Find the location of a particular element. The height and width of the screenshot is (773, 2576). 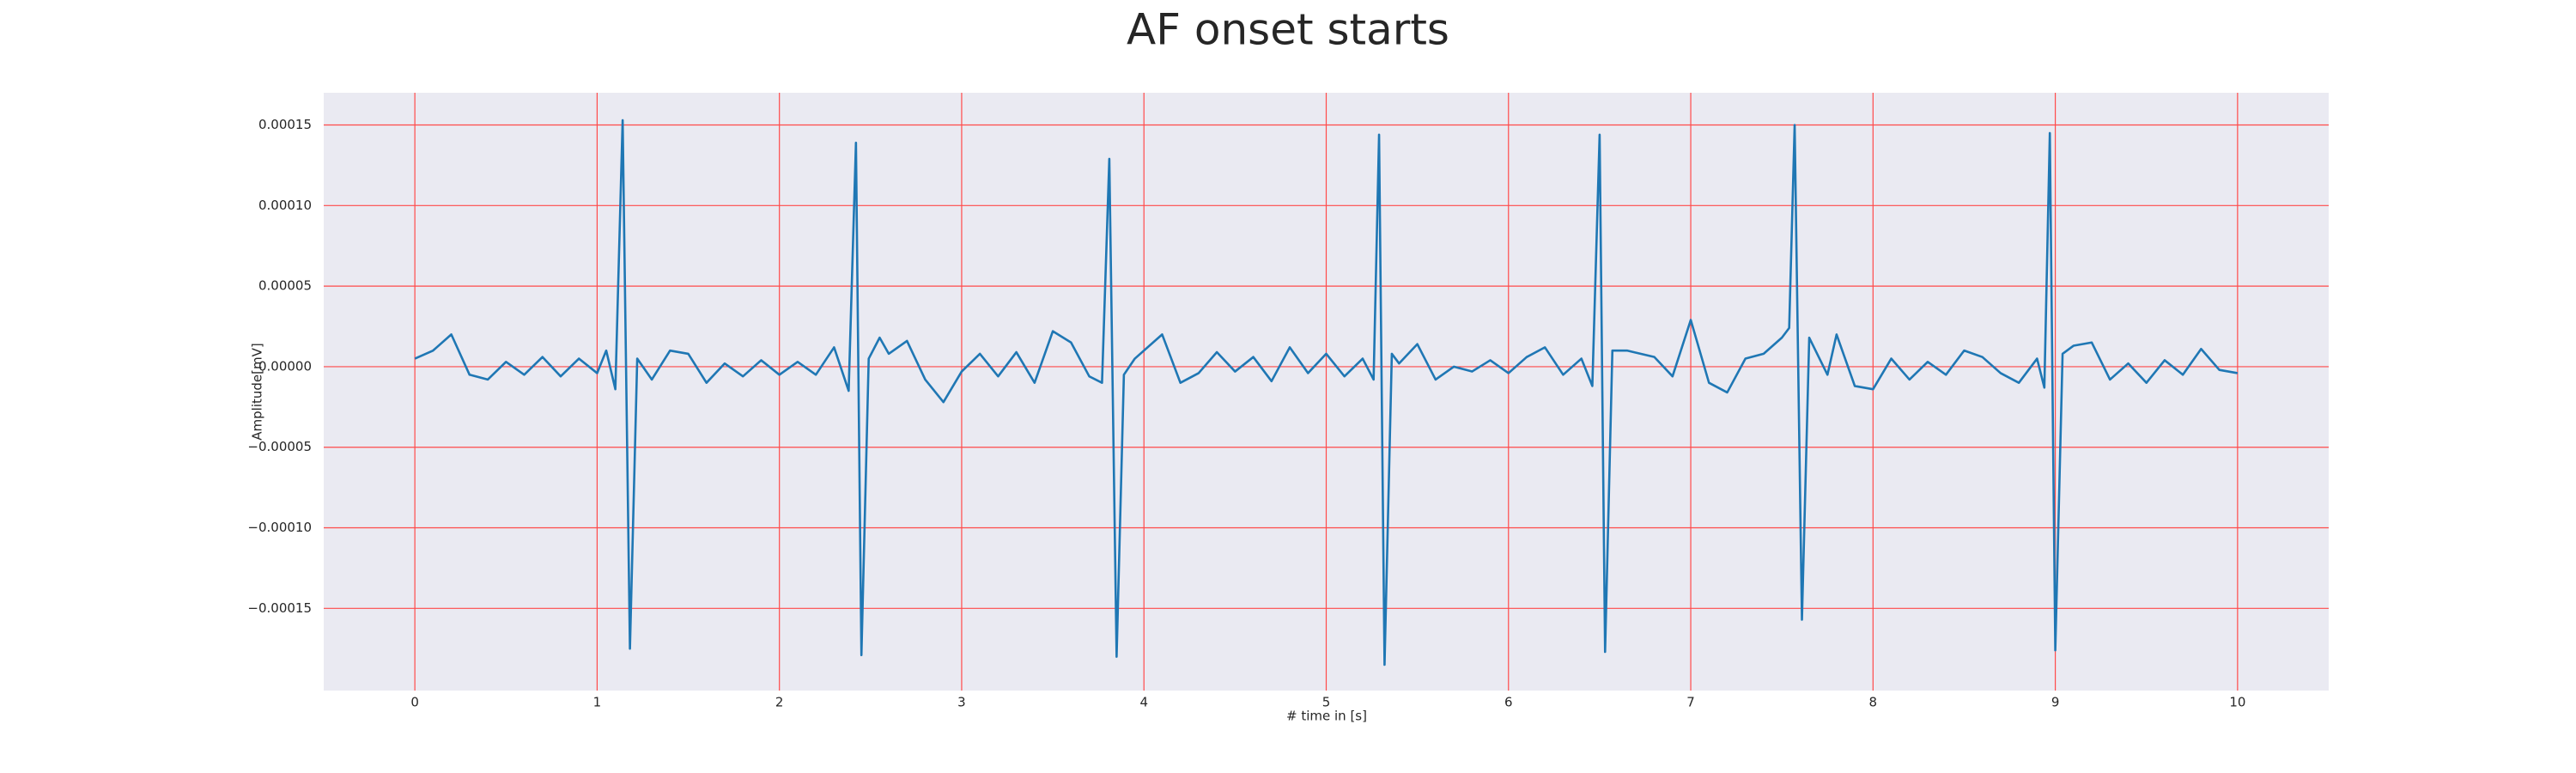

x-tick-label: 7 is located at coordinates (1690, 702).